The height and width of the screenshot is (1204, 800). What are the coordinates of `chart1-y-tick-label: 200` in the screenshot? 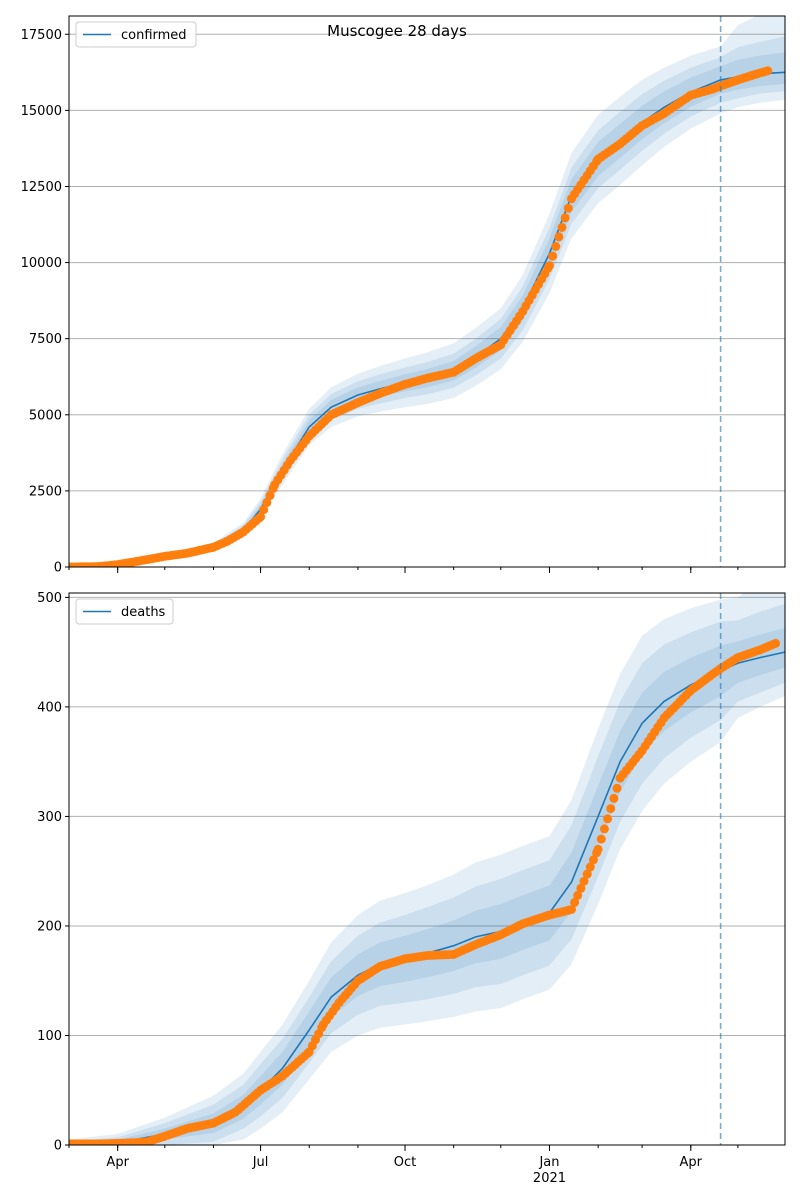 It's located at (49, 926).